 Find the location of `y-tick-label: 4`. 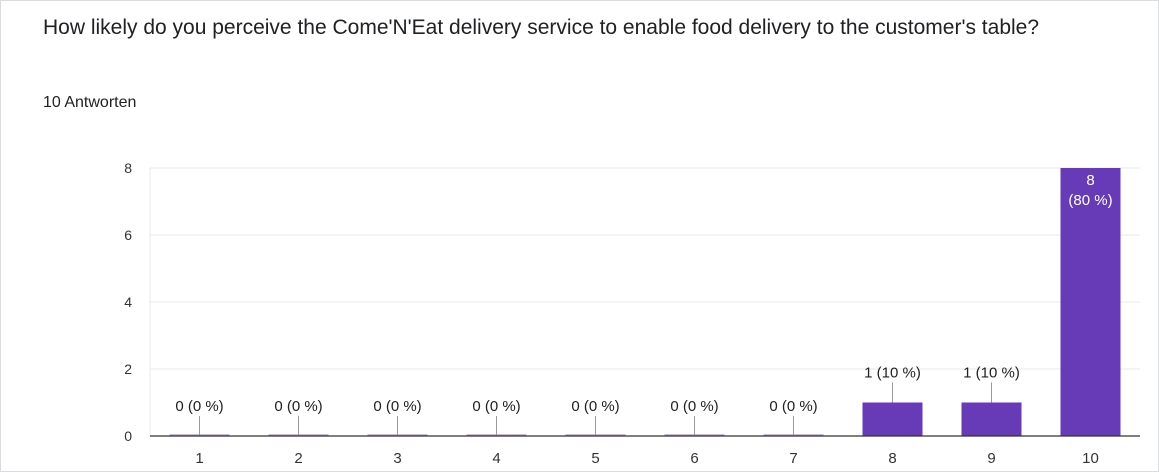

y-tick-label: 4 is located at coordinates (128, 302).